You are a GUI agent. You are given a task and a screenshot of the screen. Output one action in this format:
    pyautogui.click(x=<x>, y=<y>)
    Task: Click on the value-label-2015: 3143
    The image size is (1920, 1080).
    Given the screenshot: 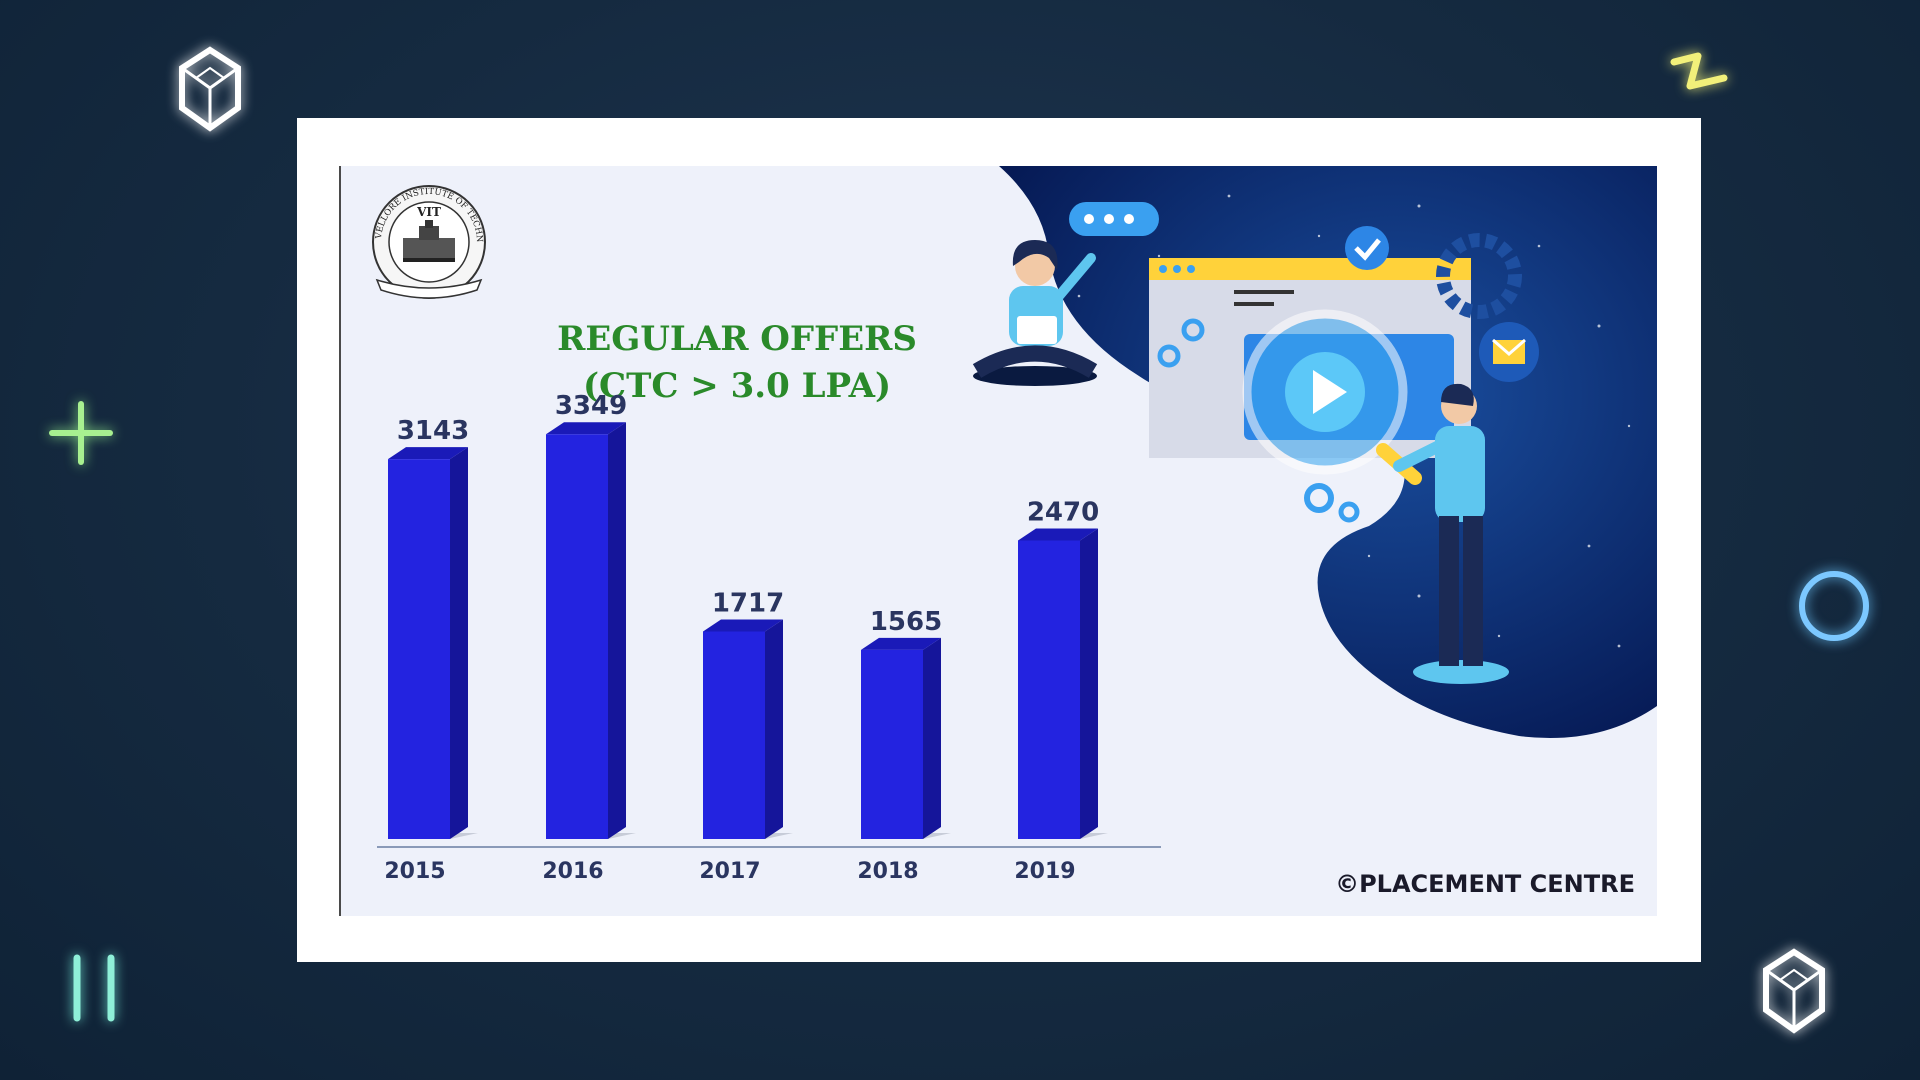 What is the action you would take?
    pyautogui.click(x=433, y=431)
    